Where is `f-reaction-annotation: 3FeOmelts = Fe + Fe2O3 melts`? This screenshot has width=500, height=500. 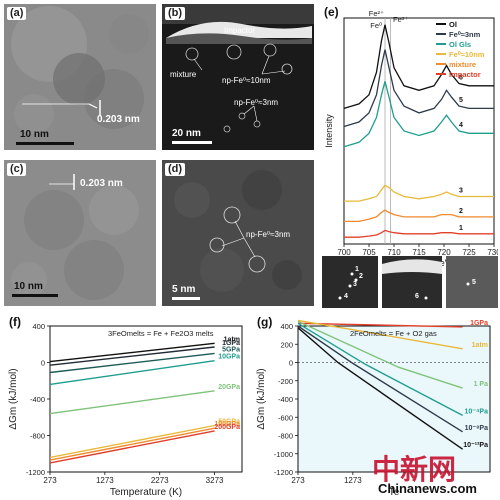
f-reaction-annotation: 3FeOmelts = Fe + Fe2O3 melts is located at coordinates (161, 333).